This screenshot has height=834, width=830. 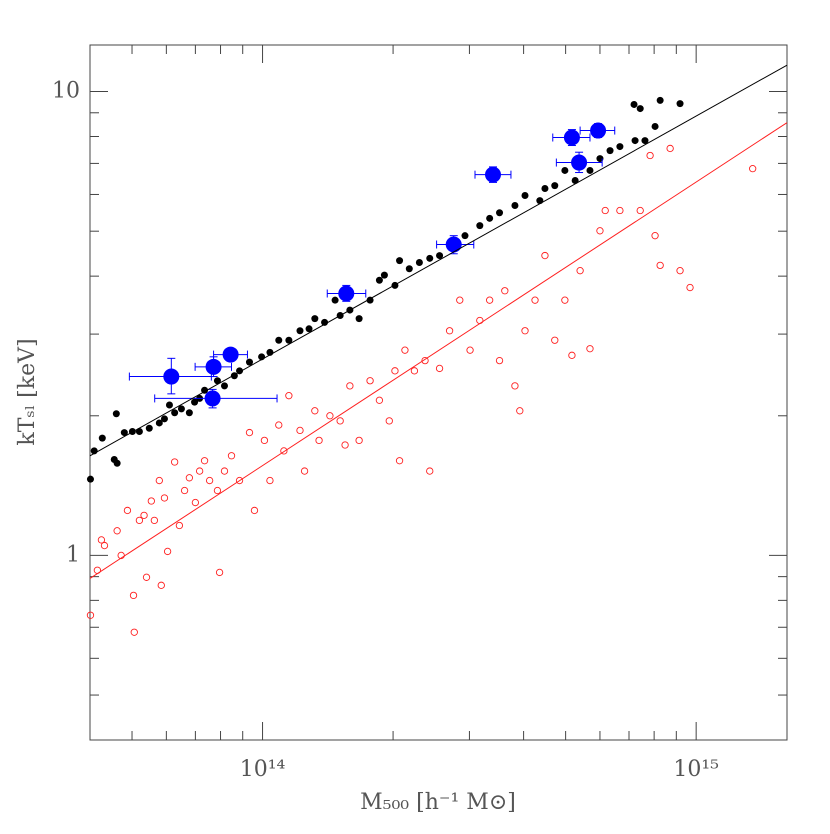 I want to click on x-tick-label: 10¹⁴, so click(x=263, y=769).